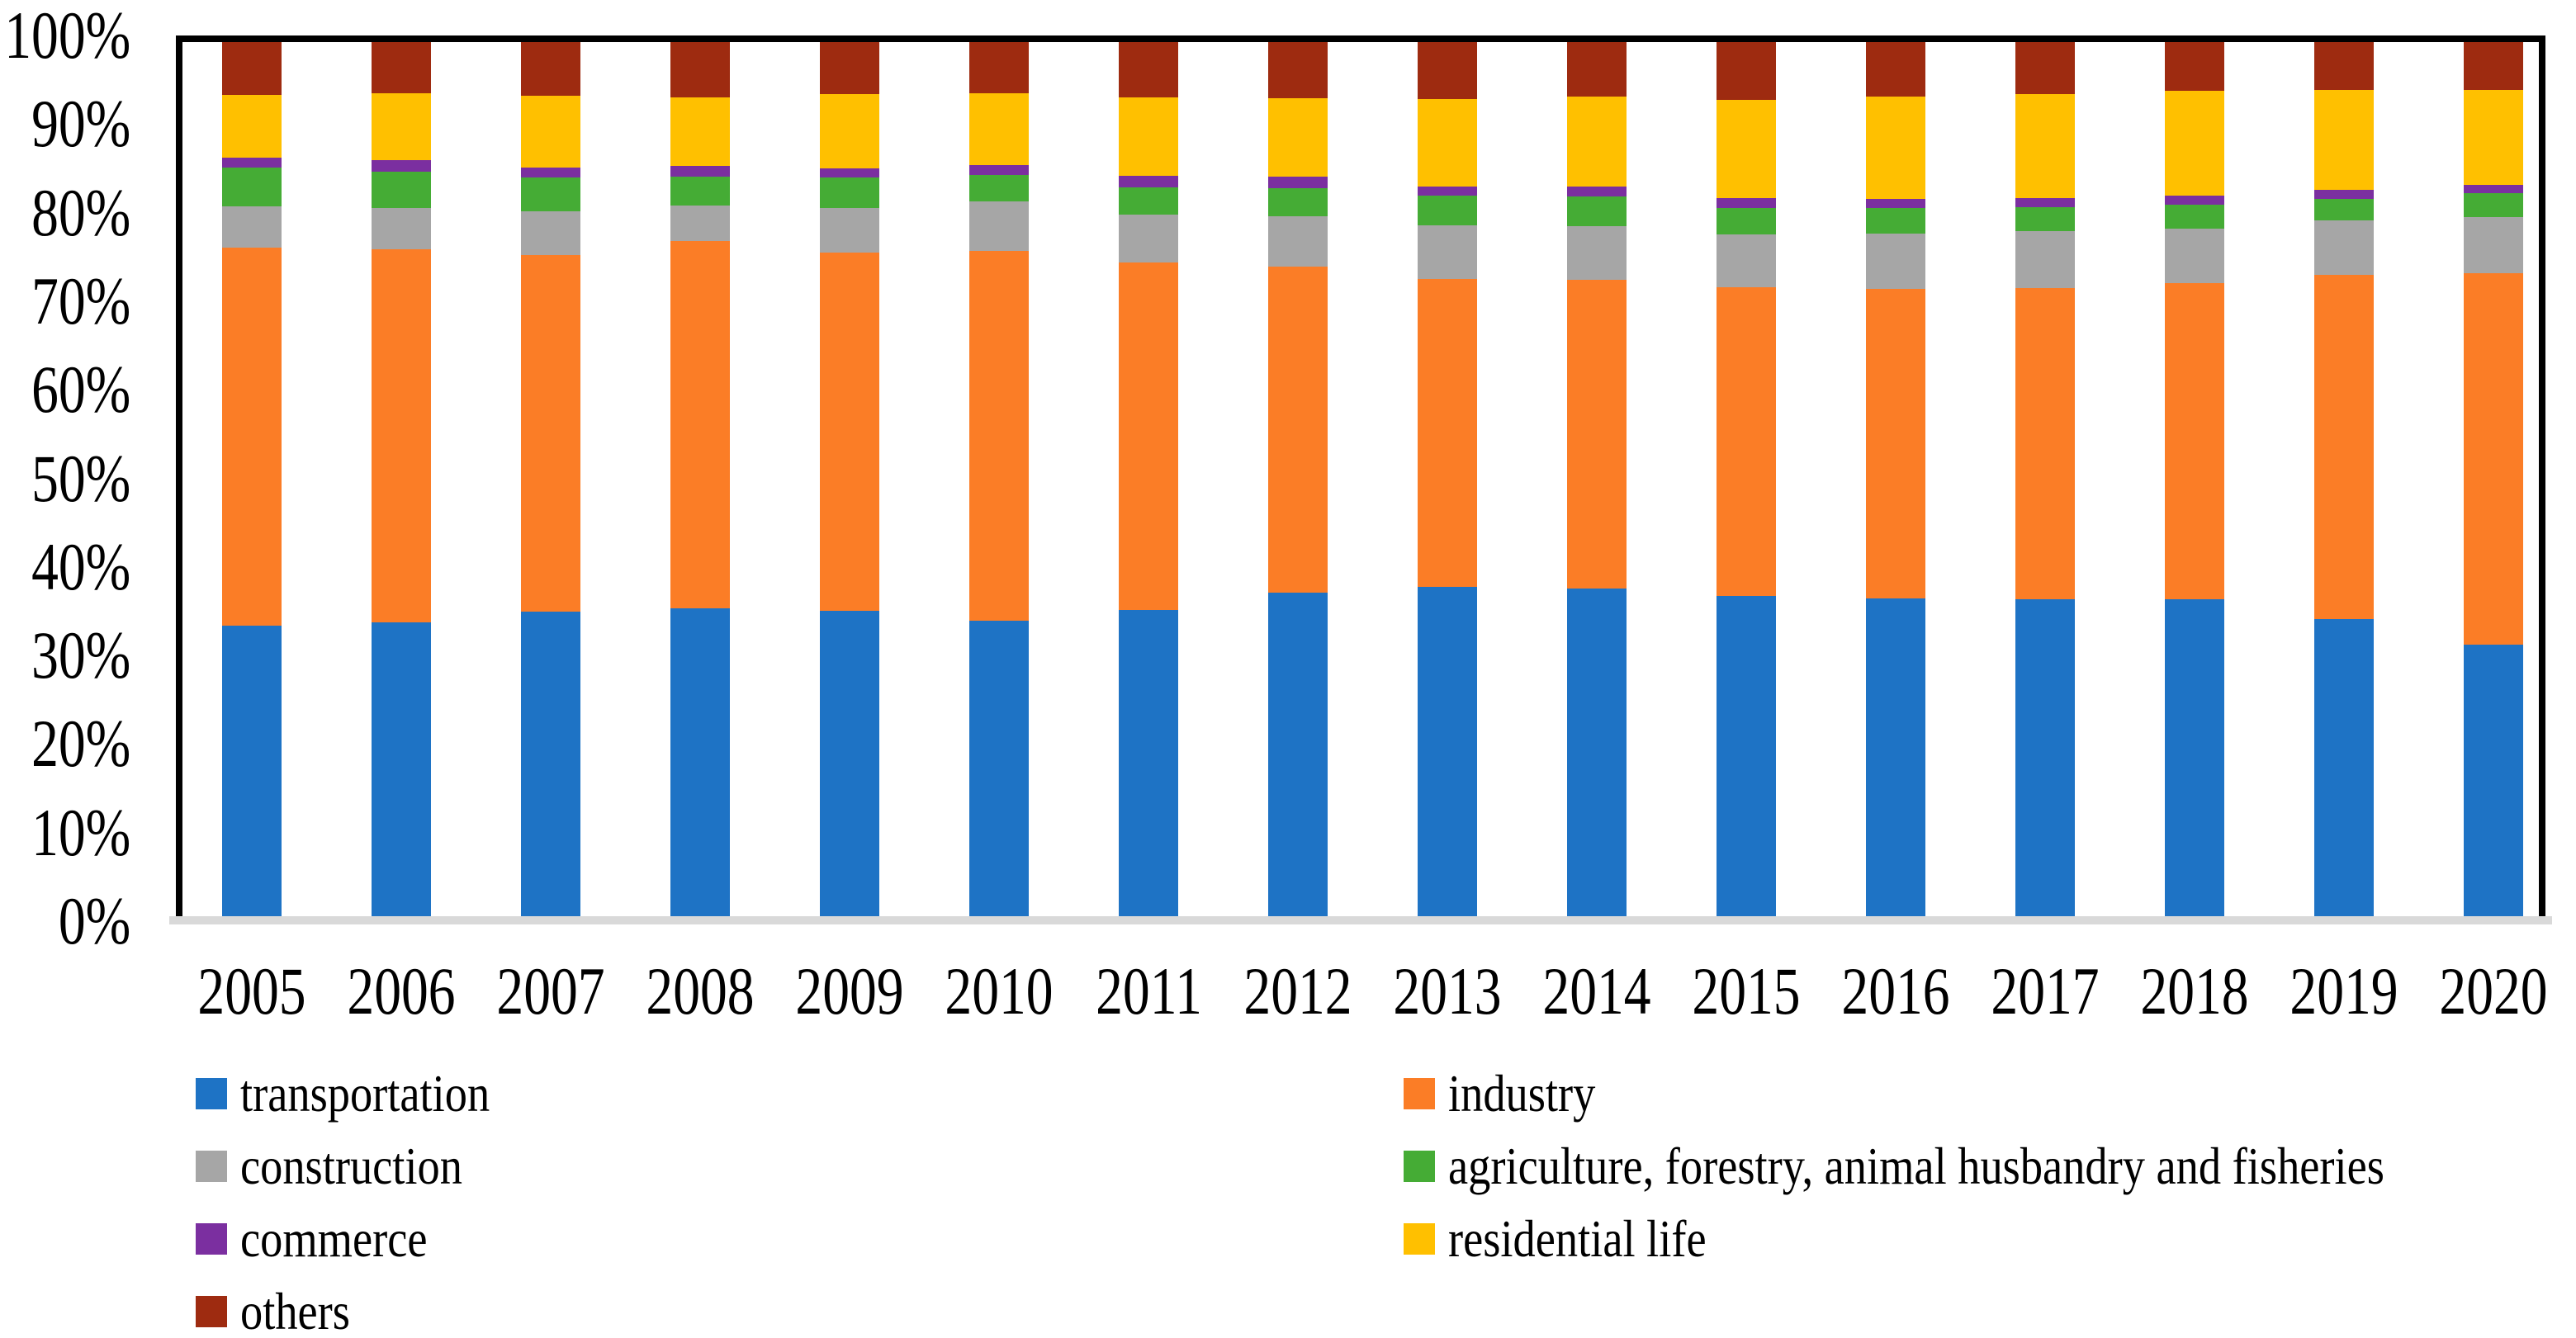  I want to click on bar-segment-agriculture-2009, so click(849, 193).